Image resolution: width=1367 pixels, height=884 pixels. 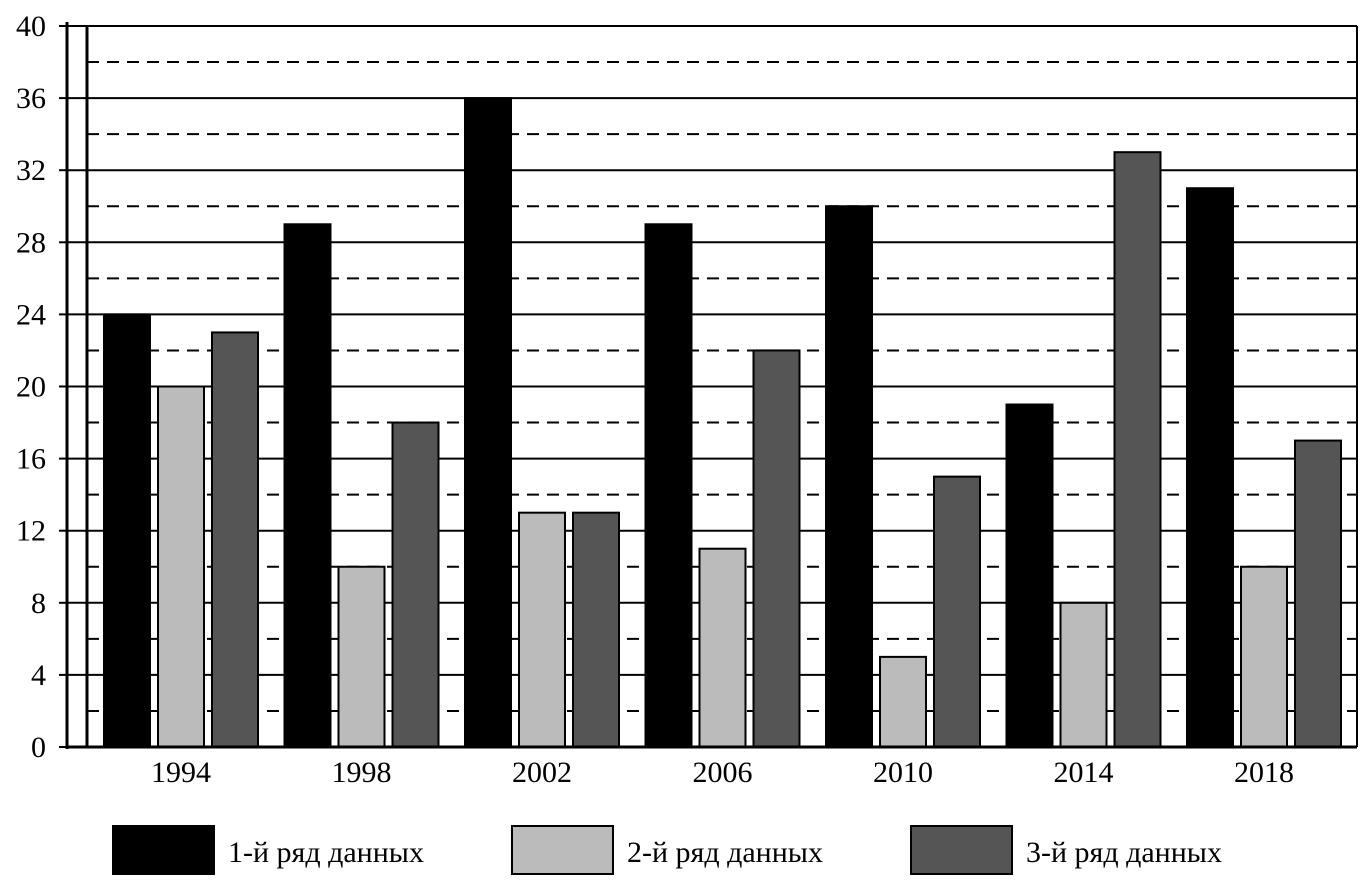 What do you see at coordinates (38, 603) in the screenshot?
I see `y-tick-label: 8` at bounding box center [38, 603].